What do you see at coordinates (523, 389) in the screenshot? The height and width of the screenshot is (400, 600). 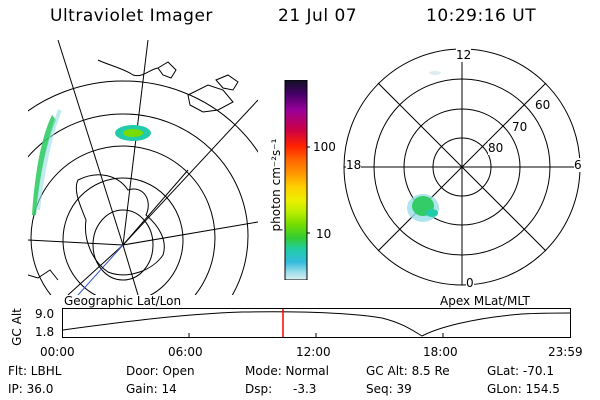 I see `glon-info: GLon: 154.5` at bounding box center [523, 389].